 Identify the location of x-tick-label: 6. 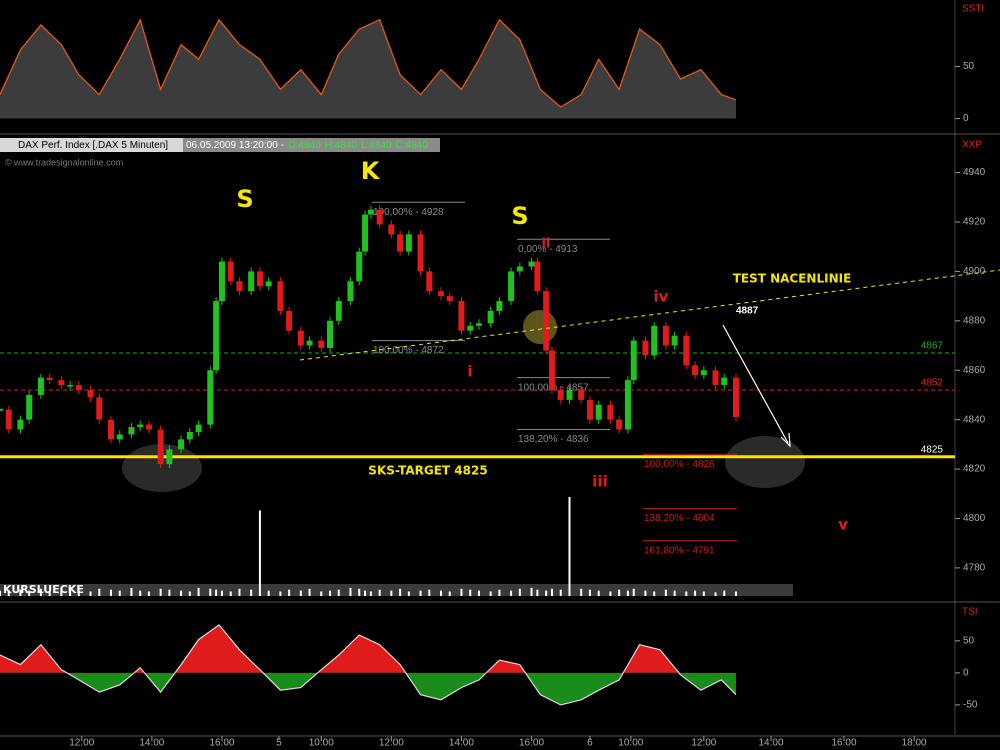
(590, 743).